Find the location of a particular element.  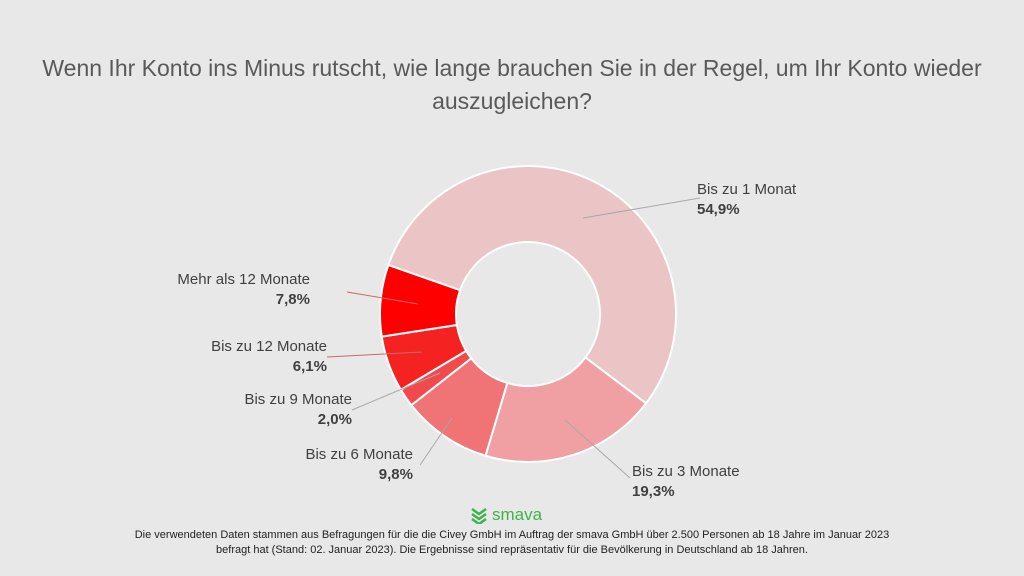

value-label: 6,1% is located at coordinates (309, 366).